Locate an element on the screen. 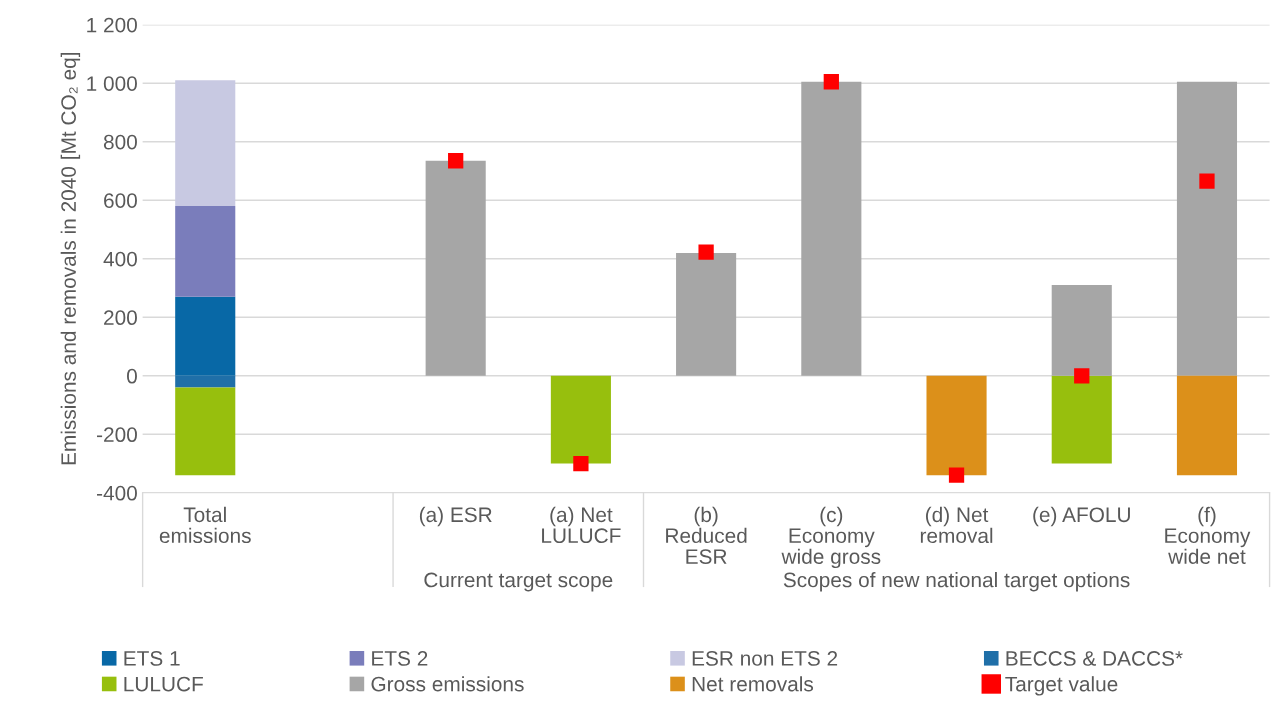  x-tick-label: (a) ESR is located at coordinates (455, 516).